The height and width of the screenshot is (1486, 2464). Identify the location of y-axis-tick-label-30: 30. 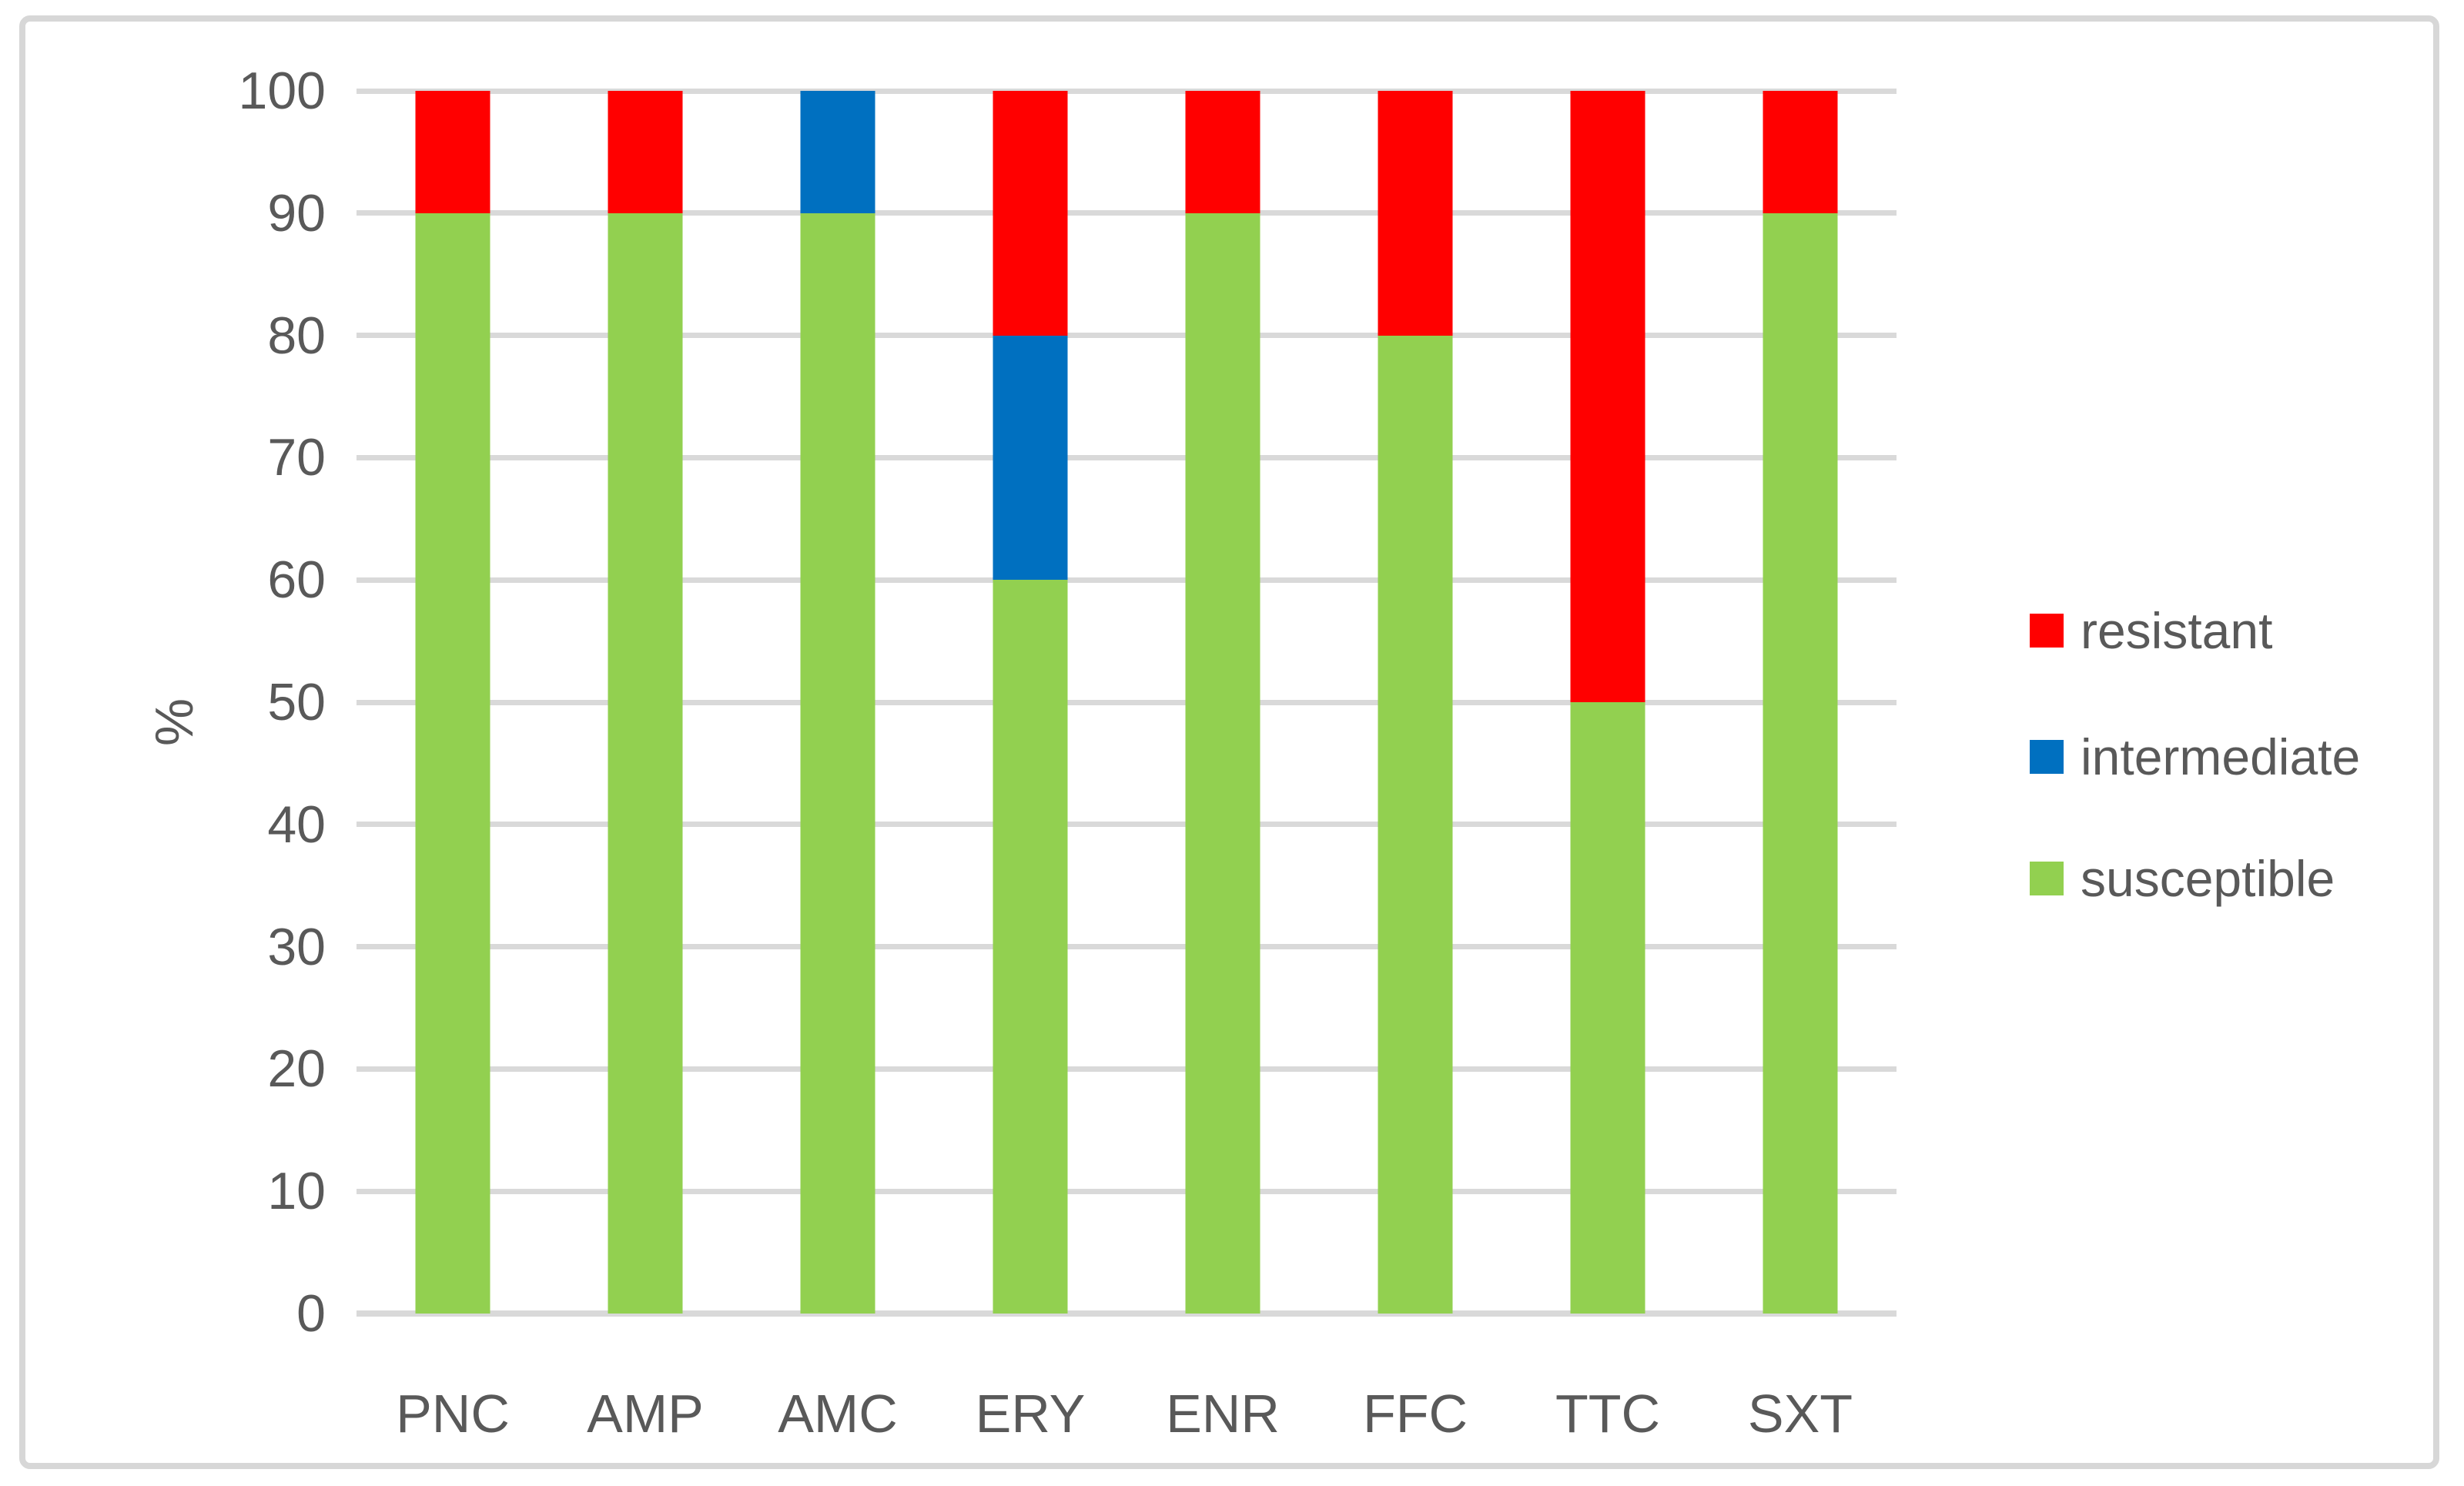
(296, 946).